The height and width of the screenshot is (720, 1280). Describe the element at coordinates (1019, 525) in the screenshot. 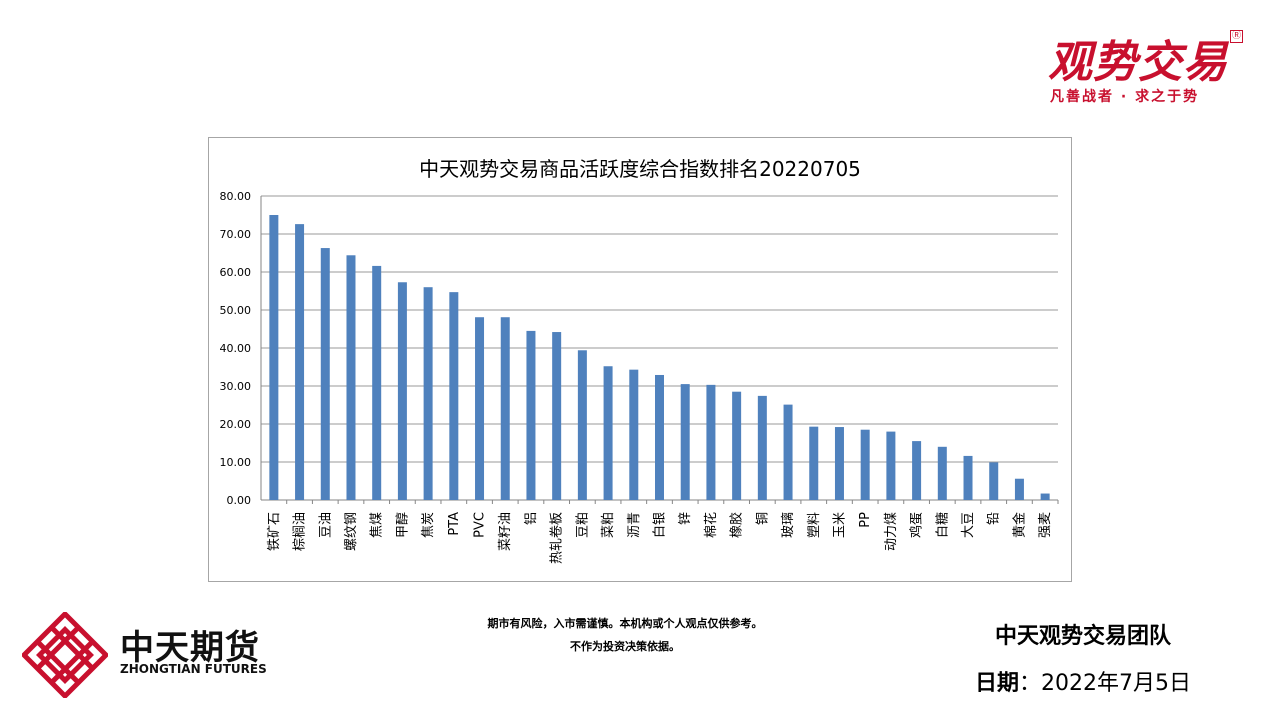

I see `x-tick-label: 黄金` at that location.